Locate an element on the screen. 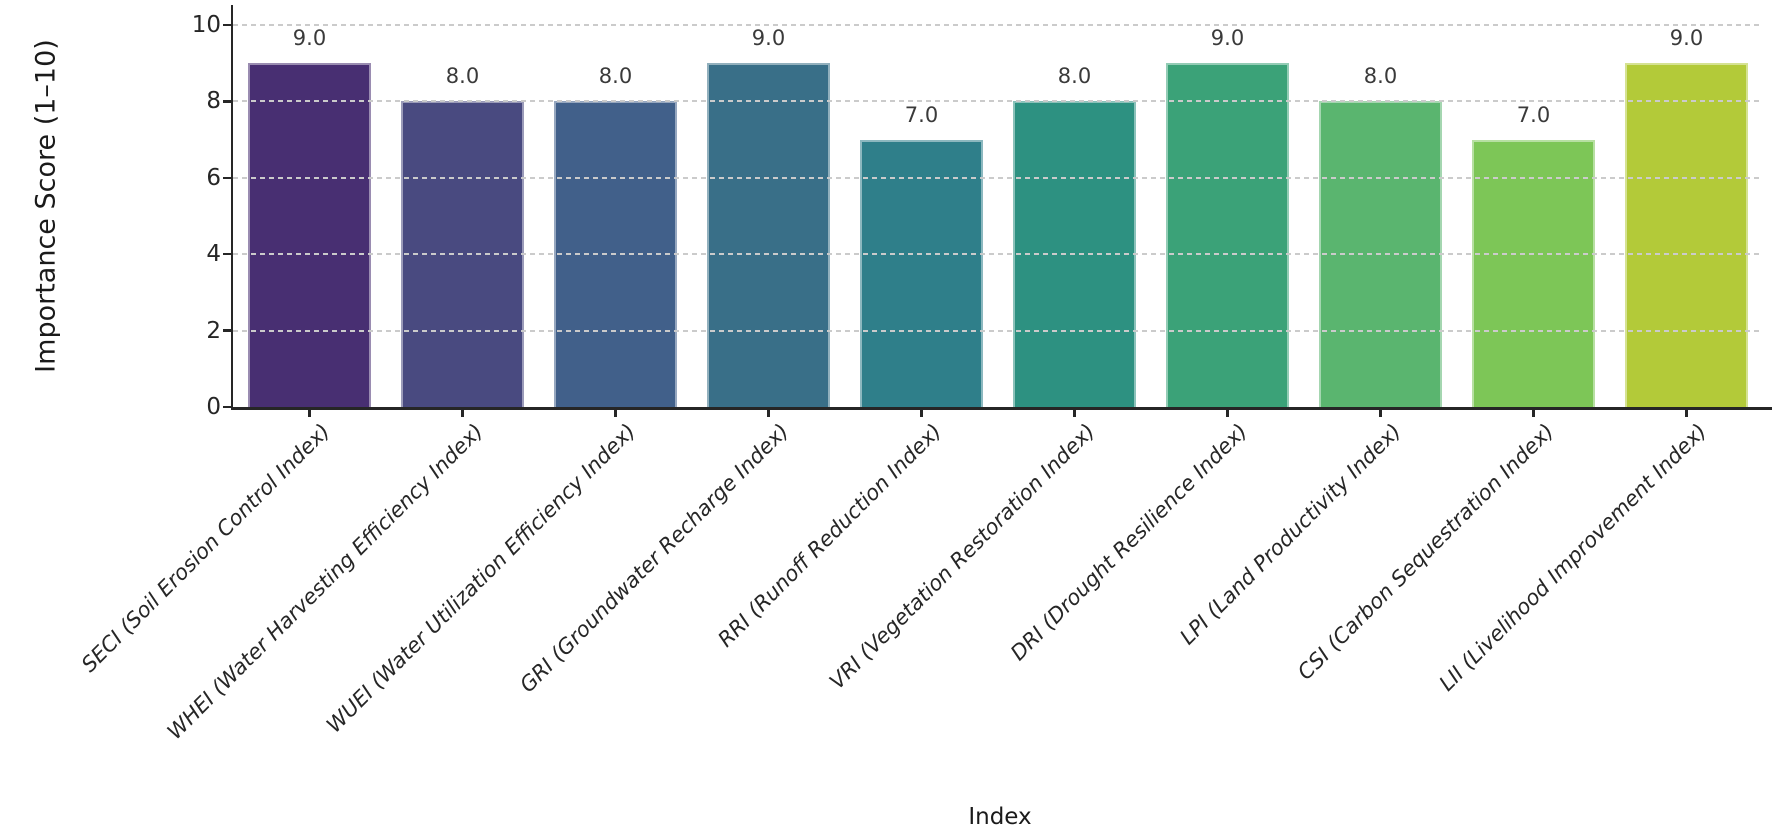 The height and width of the screenshot is (834, 1772). x-tick-label: GRI (Groundwater Recharge Index) is located at coordinates (654, 558).